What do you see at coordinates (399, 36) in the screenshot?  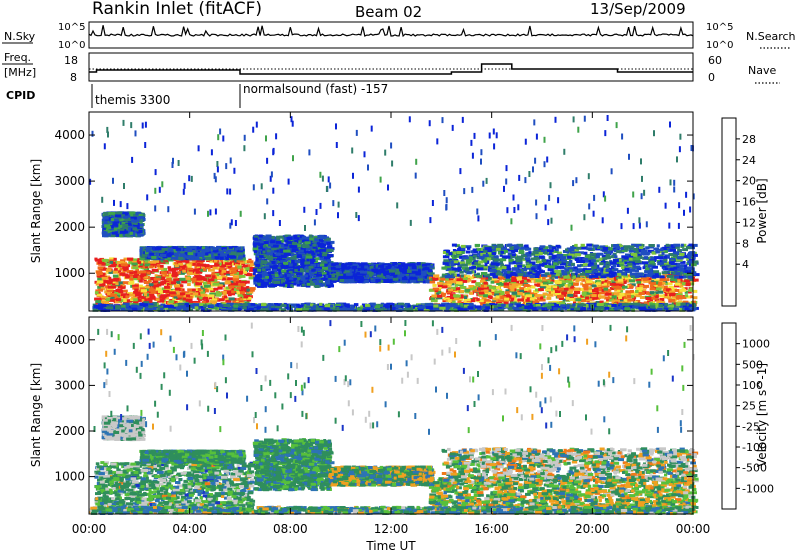 I see `nsky-panel: N.Sky 10^5 10^0 10^5 10^0 N.Search` at bounding box center [399, 36].